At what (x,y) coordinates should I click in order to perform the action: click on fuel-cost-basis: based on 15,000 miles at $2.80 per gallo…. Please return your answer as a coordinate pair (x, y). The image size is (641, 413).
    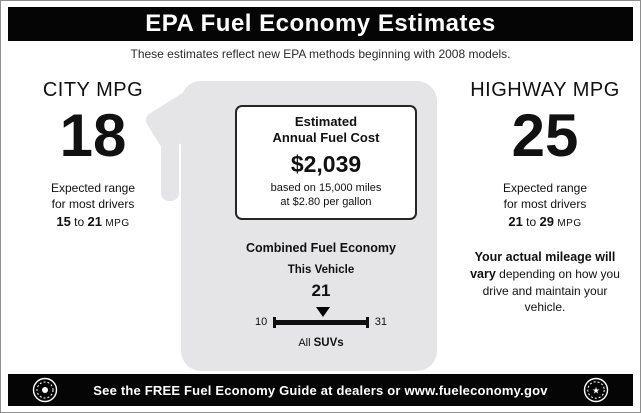
    Looking at the image, I should click on (326, 194).